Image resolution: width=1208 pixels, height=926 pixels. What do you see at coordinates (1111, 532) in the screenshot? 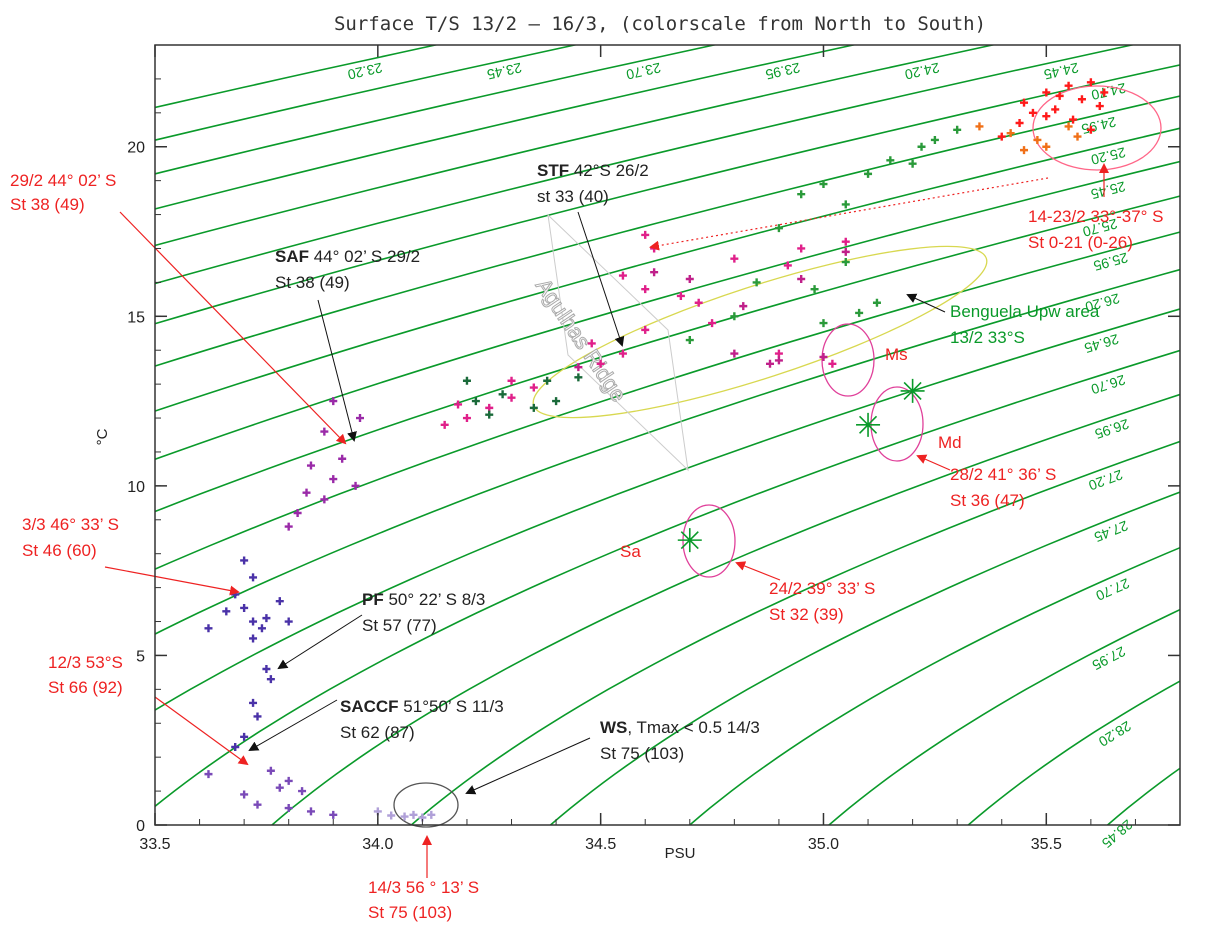
I see `isopycnal-label: 27.45` at bounding box center [1111, 532].